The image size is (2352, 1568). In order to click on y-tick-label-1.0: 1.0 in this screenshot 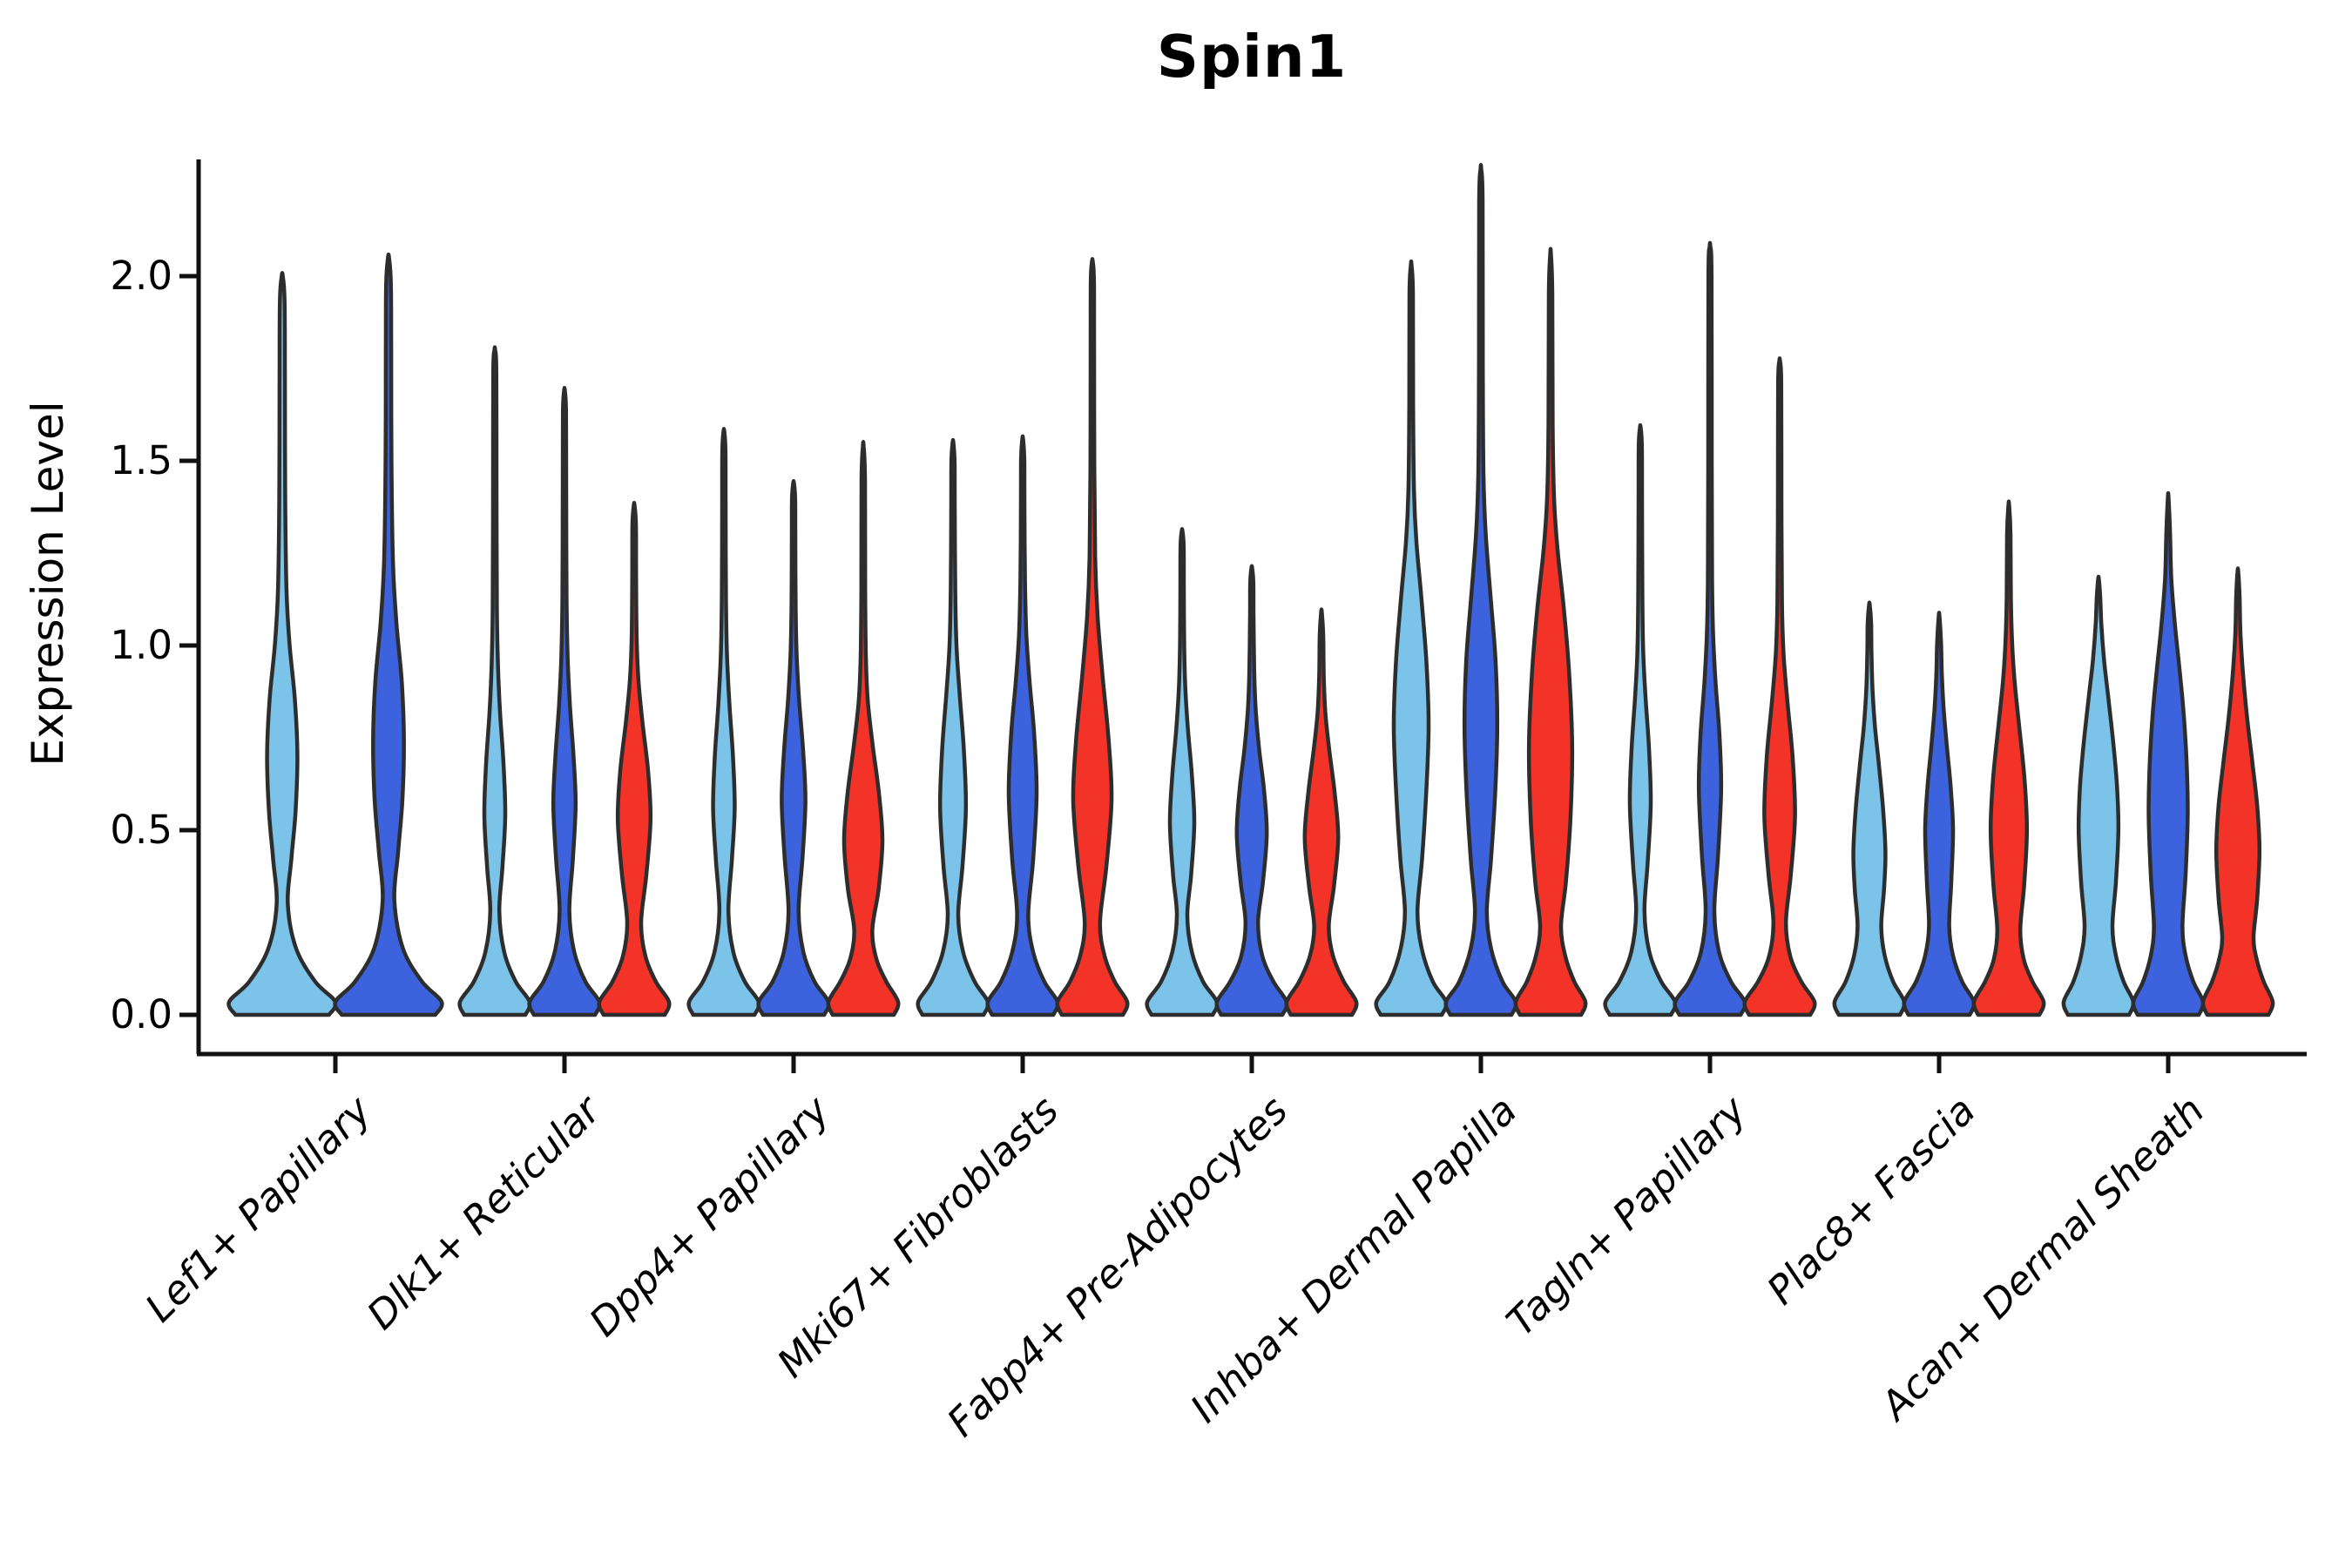, I will do `click(141, 645)`.